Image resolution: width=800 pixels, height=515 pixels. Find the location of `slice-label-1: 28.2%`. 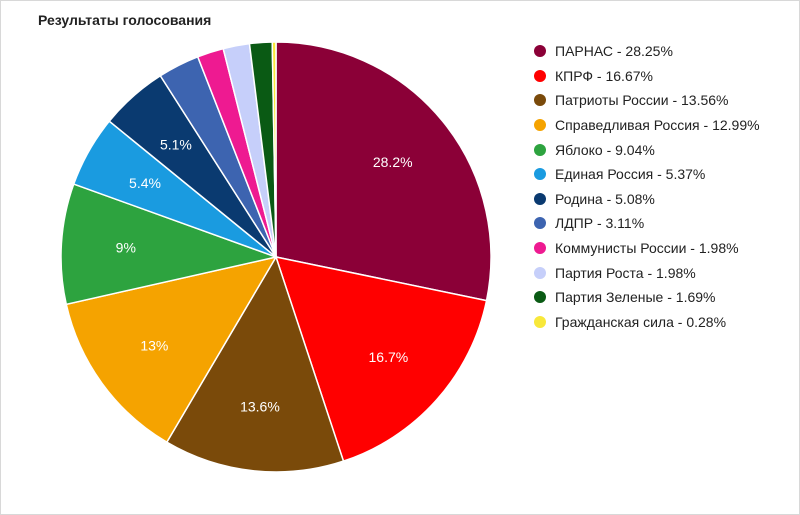

slice-label-1: 28.2% is located at coordinates (393, 162).